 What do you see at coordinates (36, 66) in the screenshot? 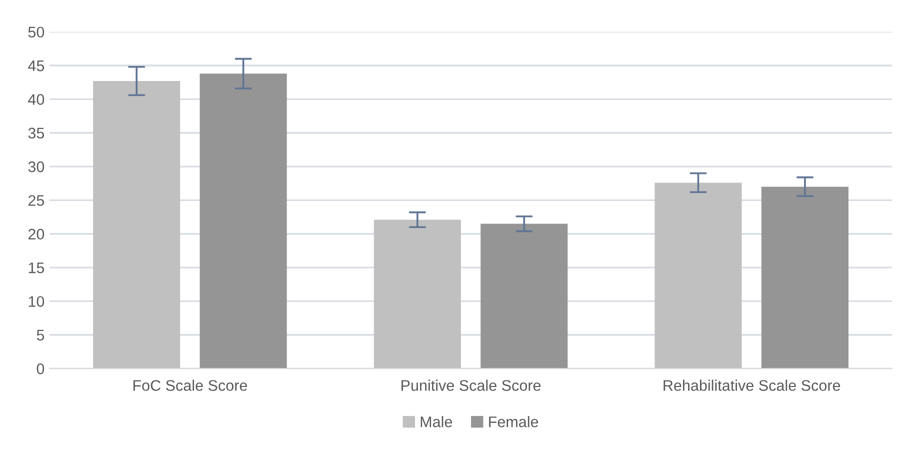
I see `y-tick-label: 45` at bounding box center [36, 66].